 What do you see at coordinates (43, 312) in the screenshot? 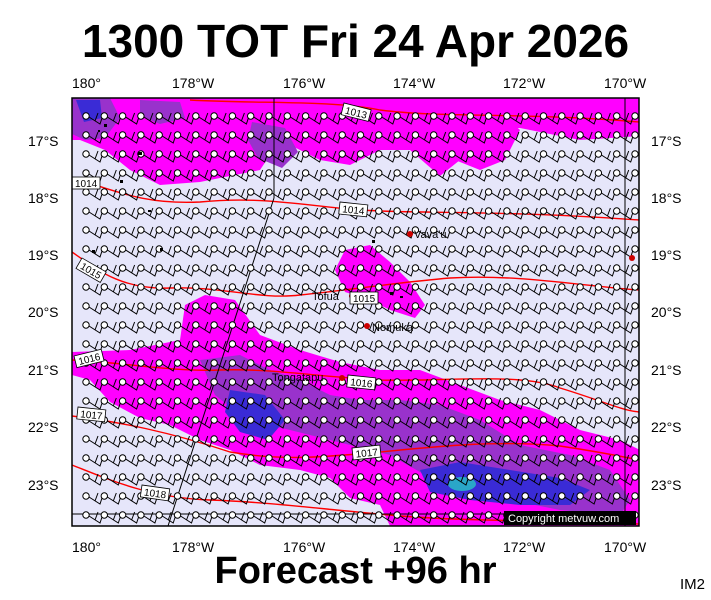
I see `lat-label-left-20s: 20°S` at bounding box center [43, 312].